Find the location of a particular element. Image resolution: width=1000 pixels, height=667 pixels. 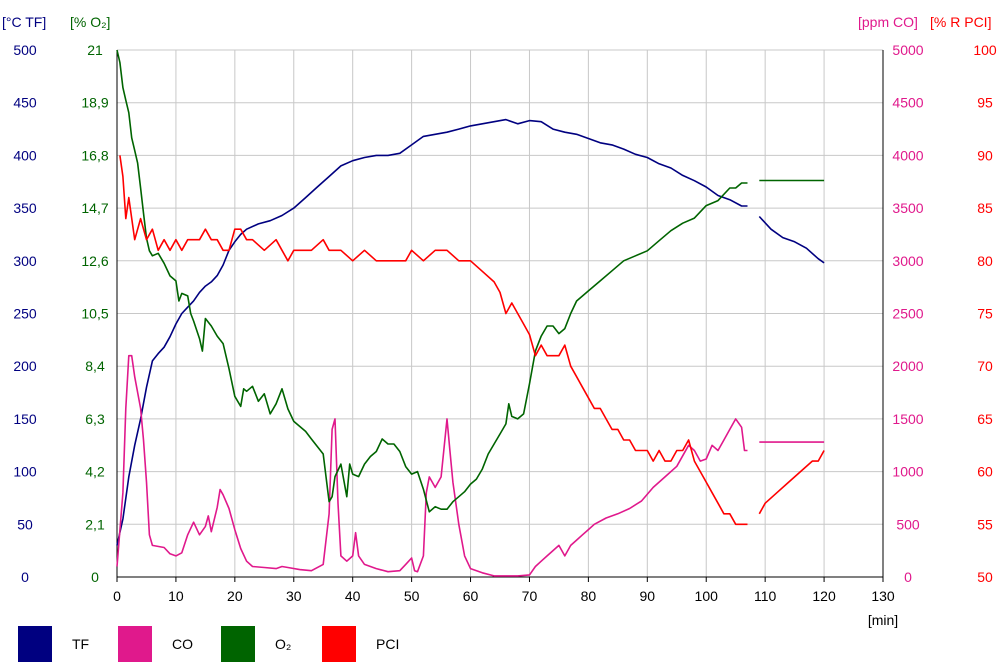

legend-label-pci: PCI is located at coordinates (388, 644).